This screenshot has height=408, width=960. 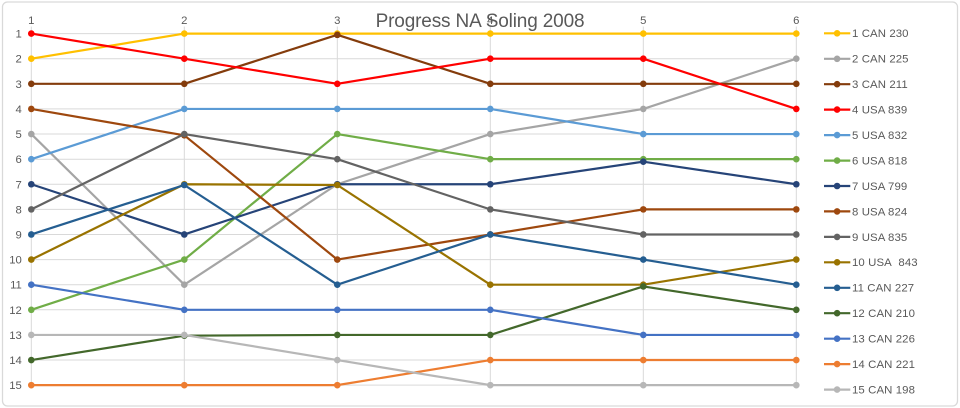 I want to click on svg-text: 6 USA 818, so click(x=879, y=162).